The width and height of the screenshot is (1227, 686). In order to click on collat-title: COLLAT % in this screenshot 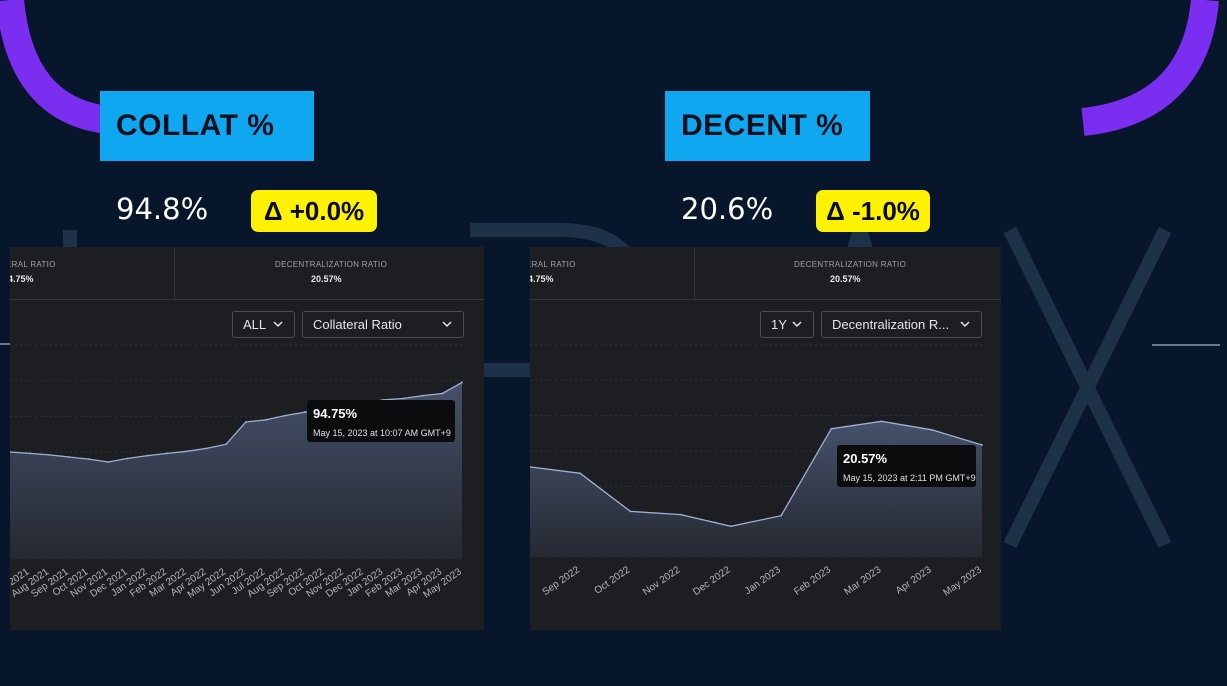, I will do `click(207, 126)`.